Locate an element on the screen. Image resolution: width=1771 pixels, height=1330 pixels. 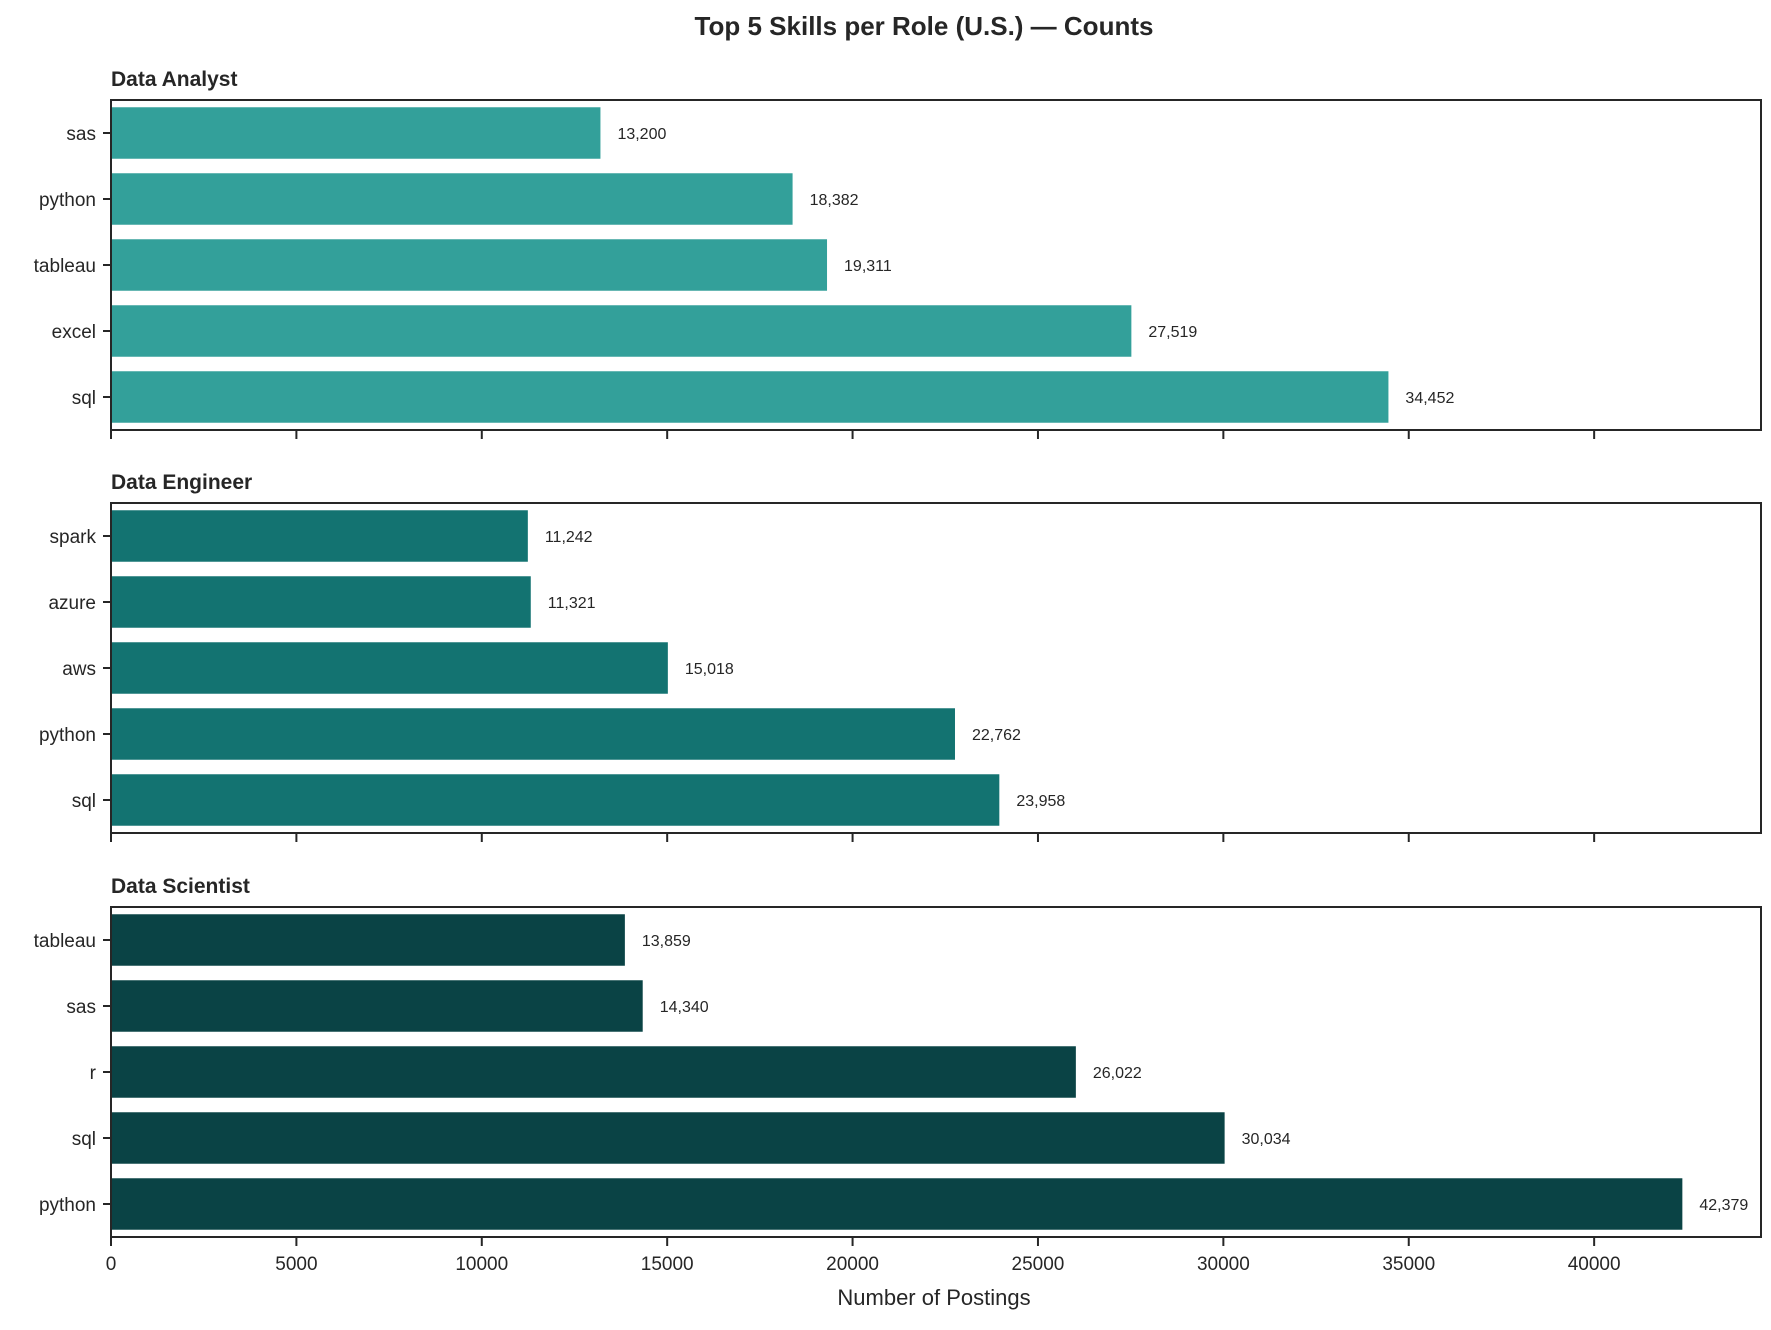
bar-data-scientist-python is located at coordinates (897, 1204).